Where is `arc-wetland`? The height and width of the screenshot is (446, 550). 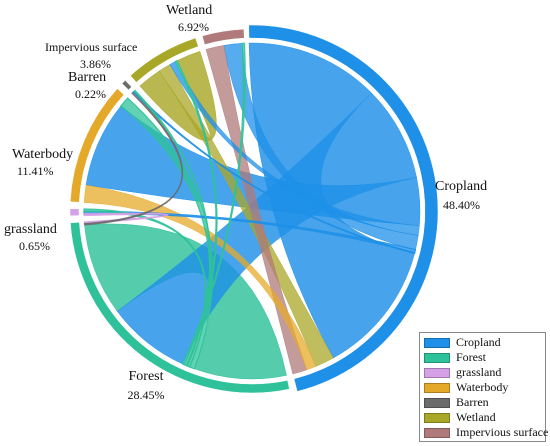 arc-wetland is located at coordinates (164, 60).